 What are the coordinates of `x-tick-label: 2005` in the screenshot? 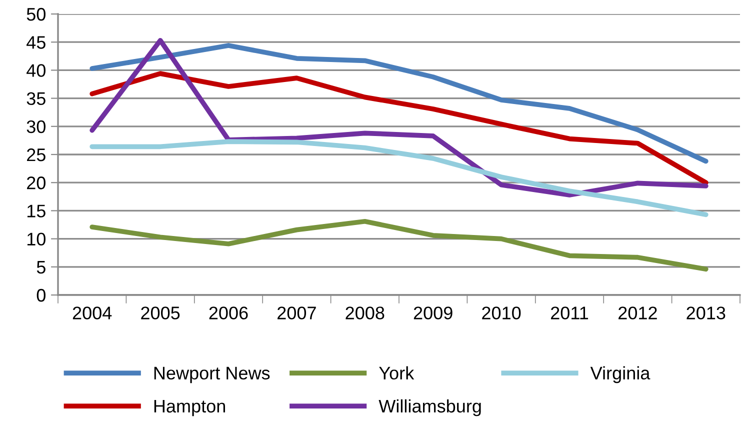 It's located at (160, 313).